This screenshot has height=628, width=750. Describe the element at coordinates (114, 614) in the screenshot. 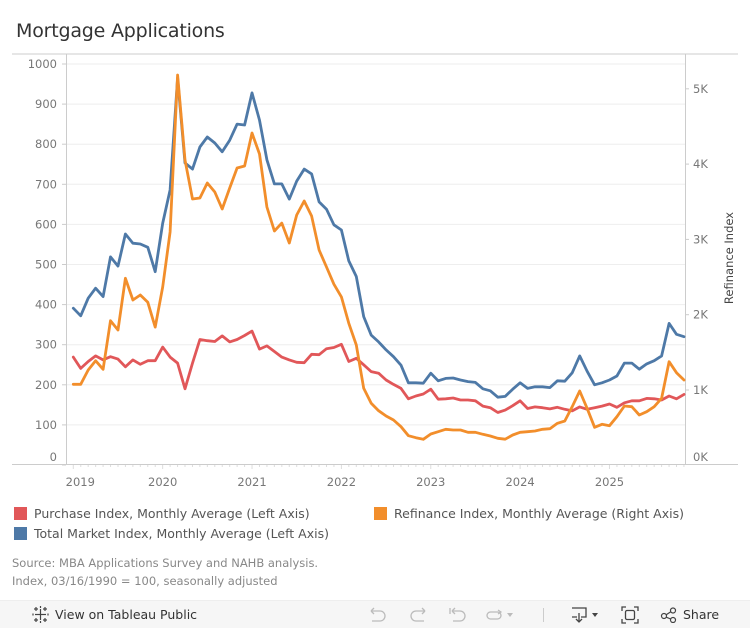

I see `view-on-tableau-public-link: View on Tableau Public` at that location.